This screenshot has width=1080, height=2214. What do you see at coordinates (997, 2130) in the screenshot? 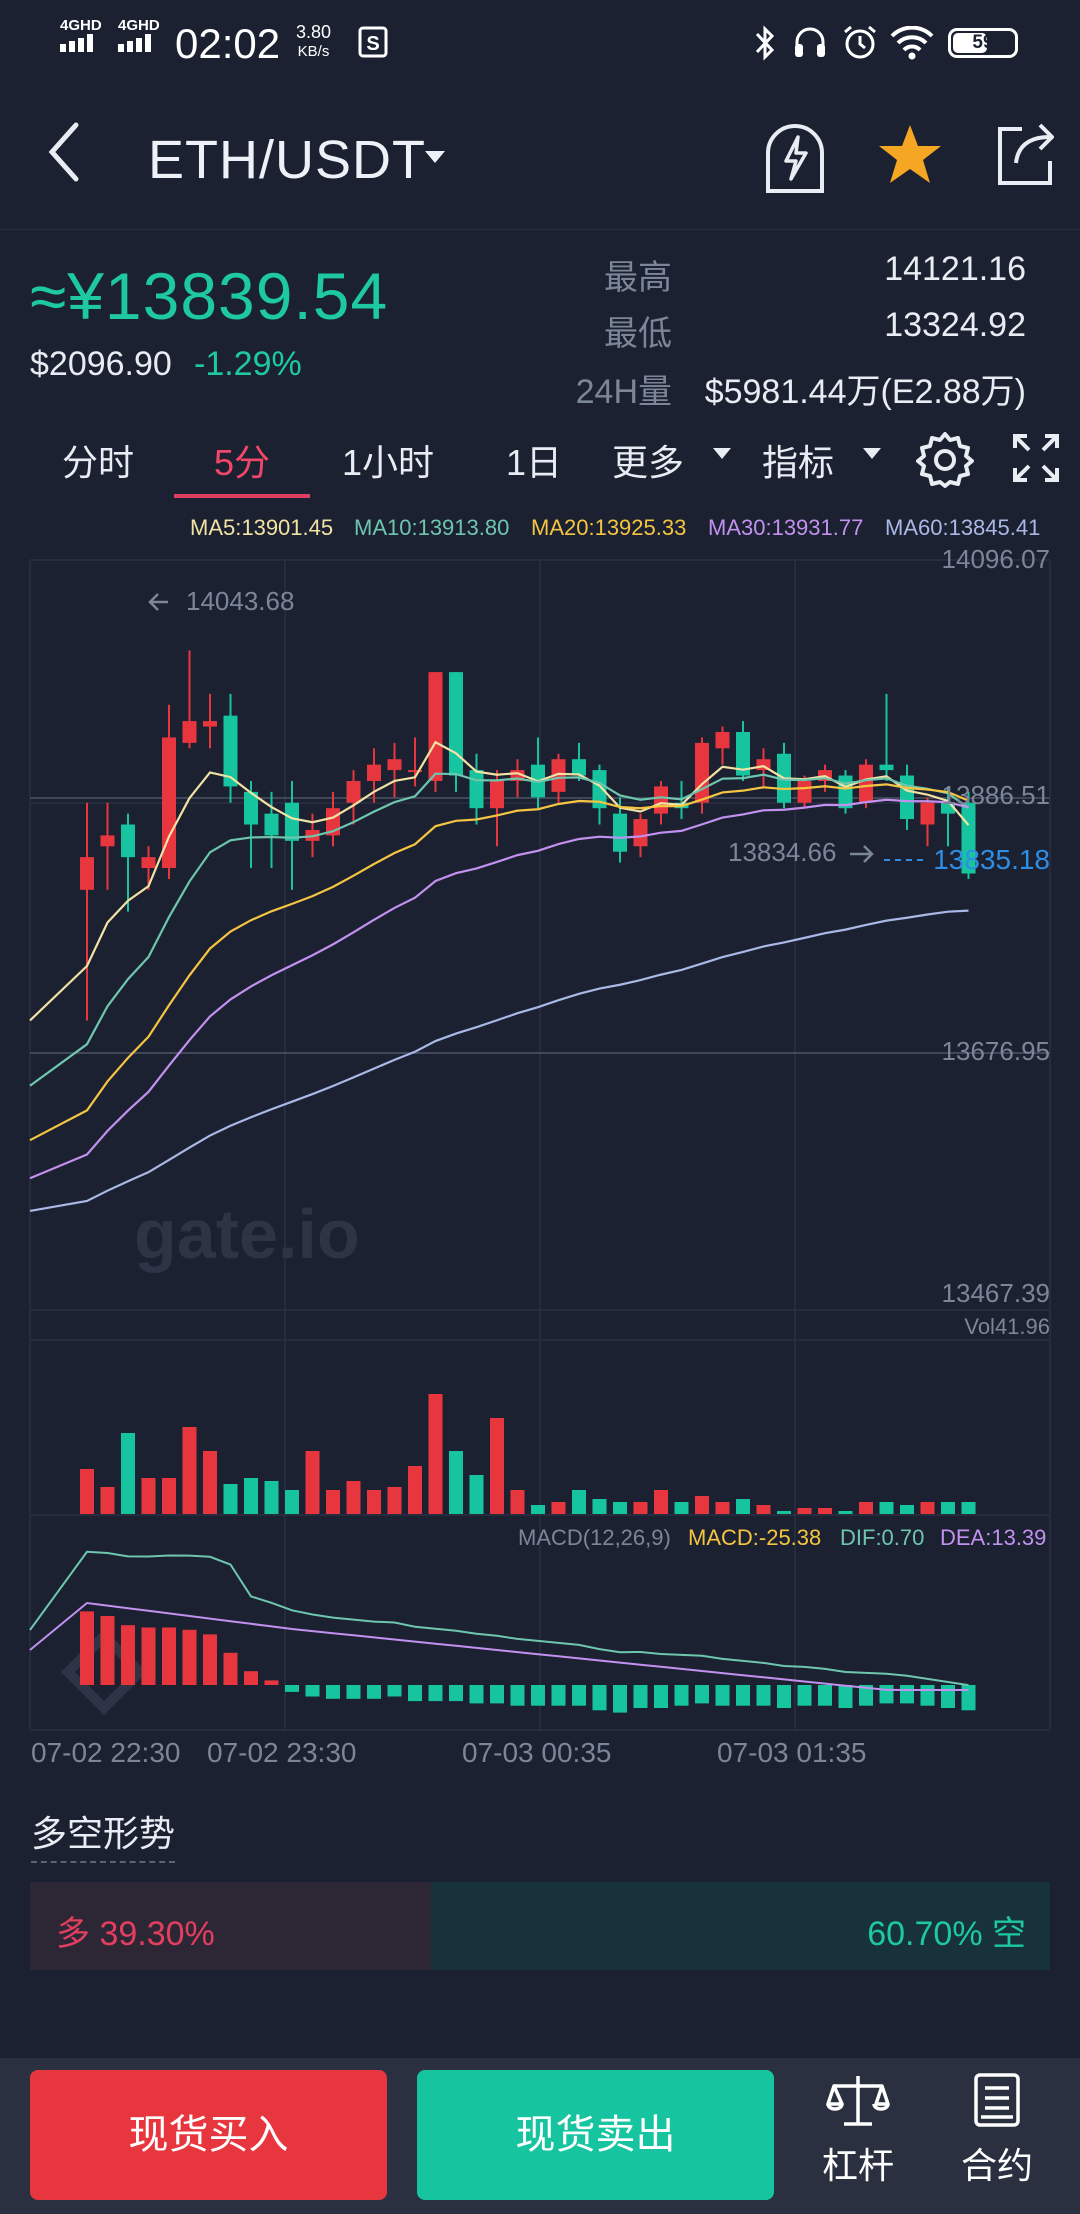
I see `contract-button: 合约` at bounding box center [997, 2130].